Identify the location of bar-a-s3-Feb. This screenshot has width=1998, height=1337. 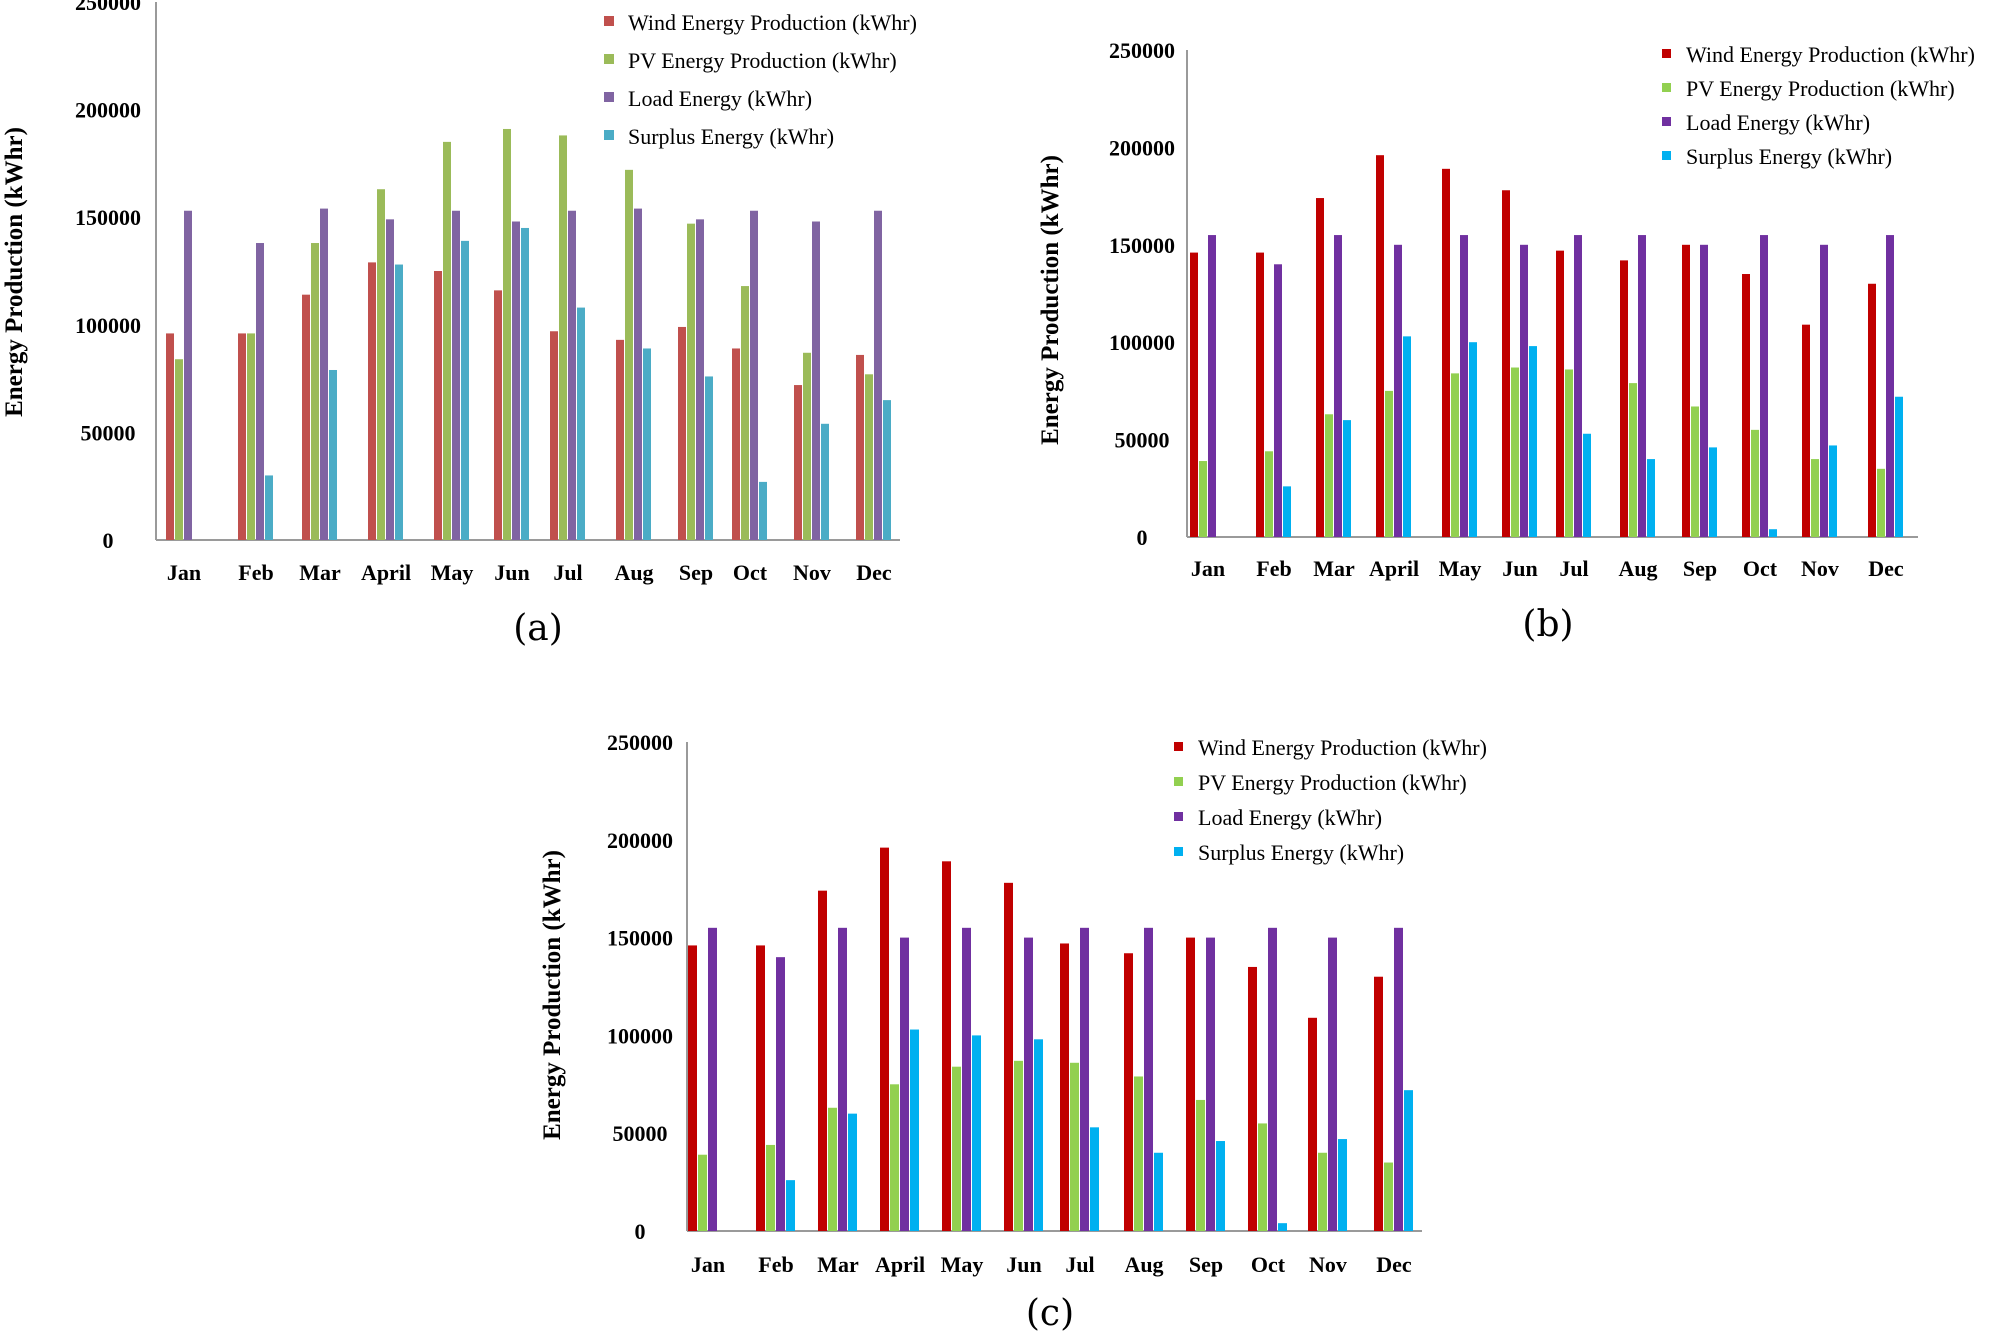
(269, 507).